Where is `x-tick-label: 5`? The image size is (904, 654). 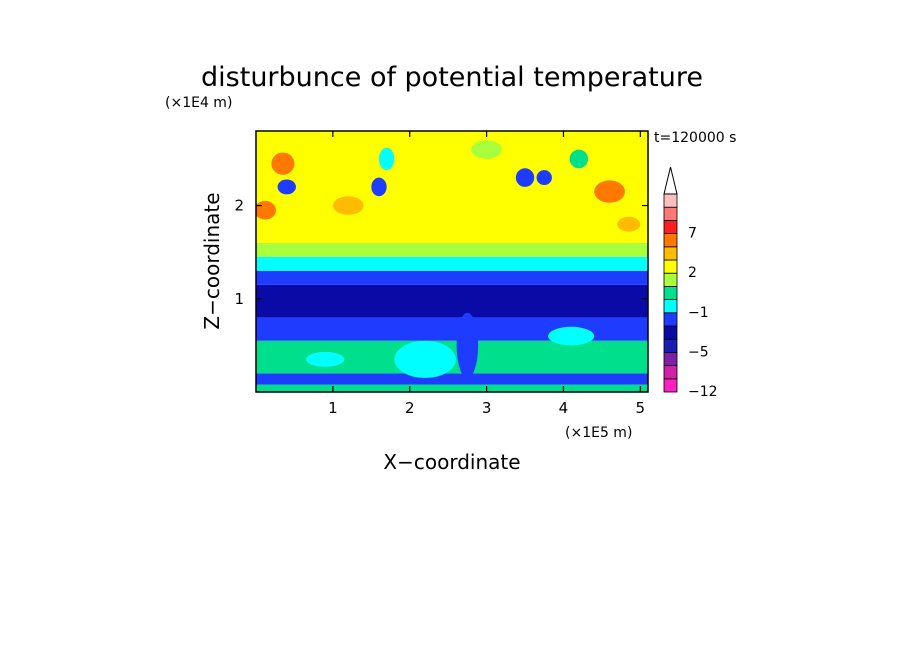
x-tick-label: 5 is located at coordinates (641, 408).